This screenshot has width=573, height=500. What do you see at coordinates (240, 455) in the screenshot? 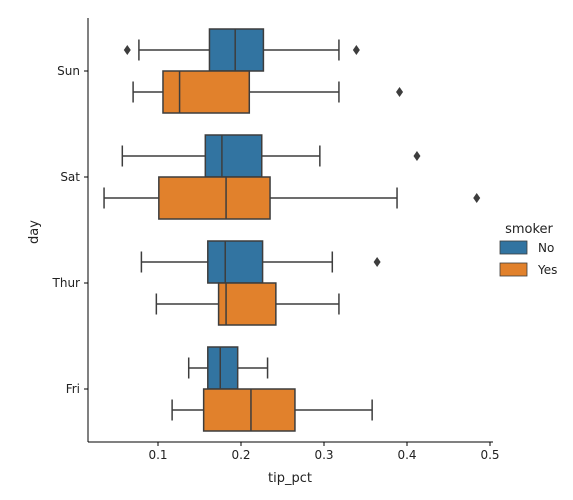
I see `x-tick-label: 0.2` at bounding box center [240, 455].